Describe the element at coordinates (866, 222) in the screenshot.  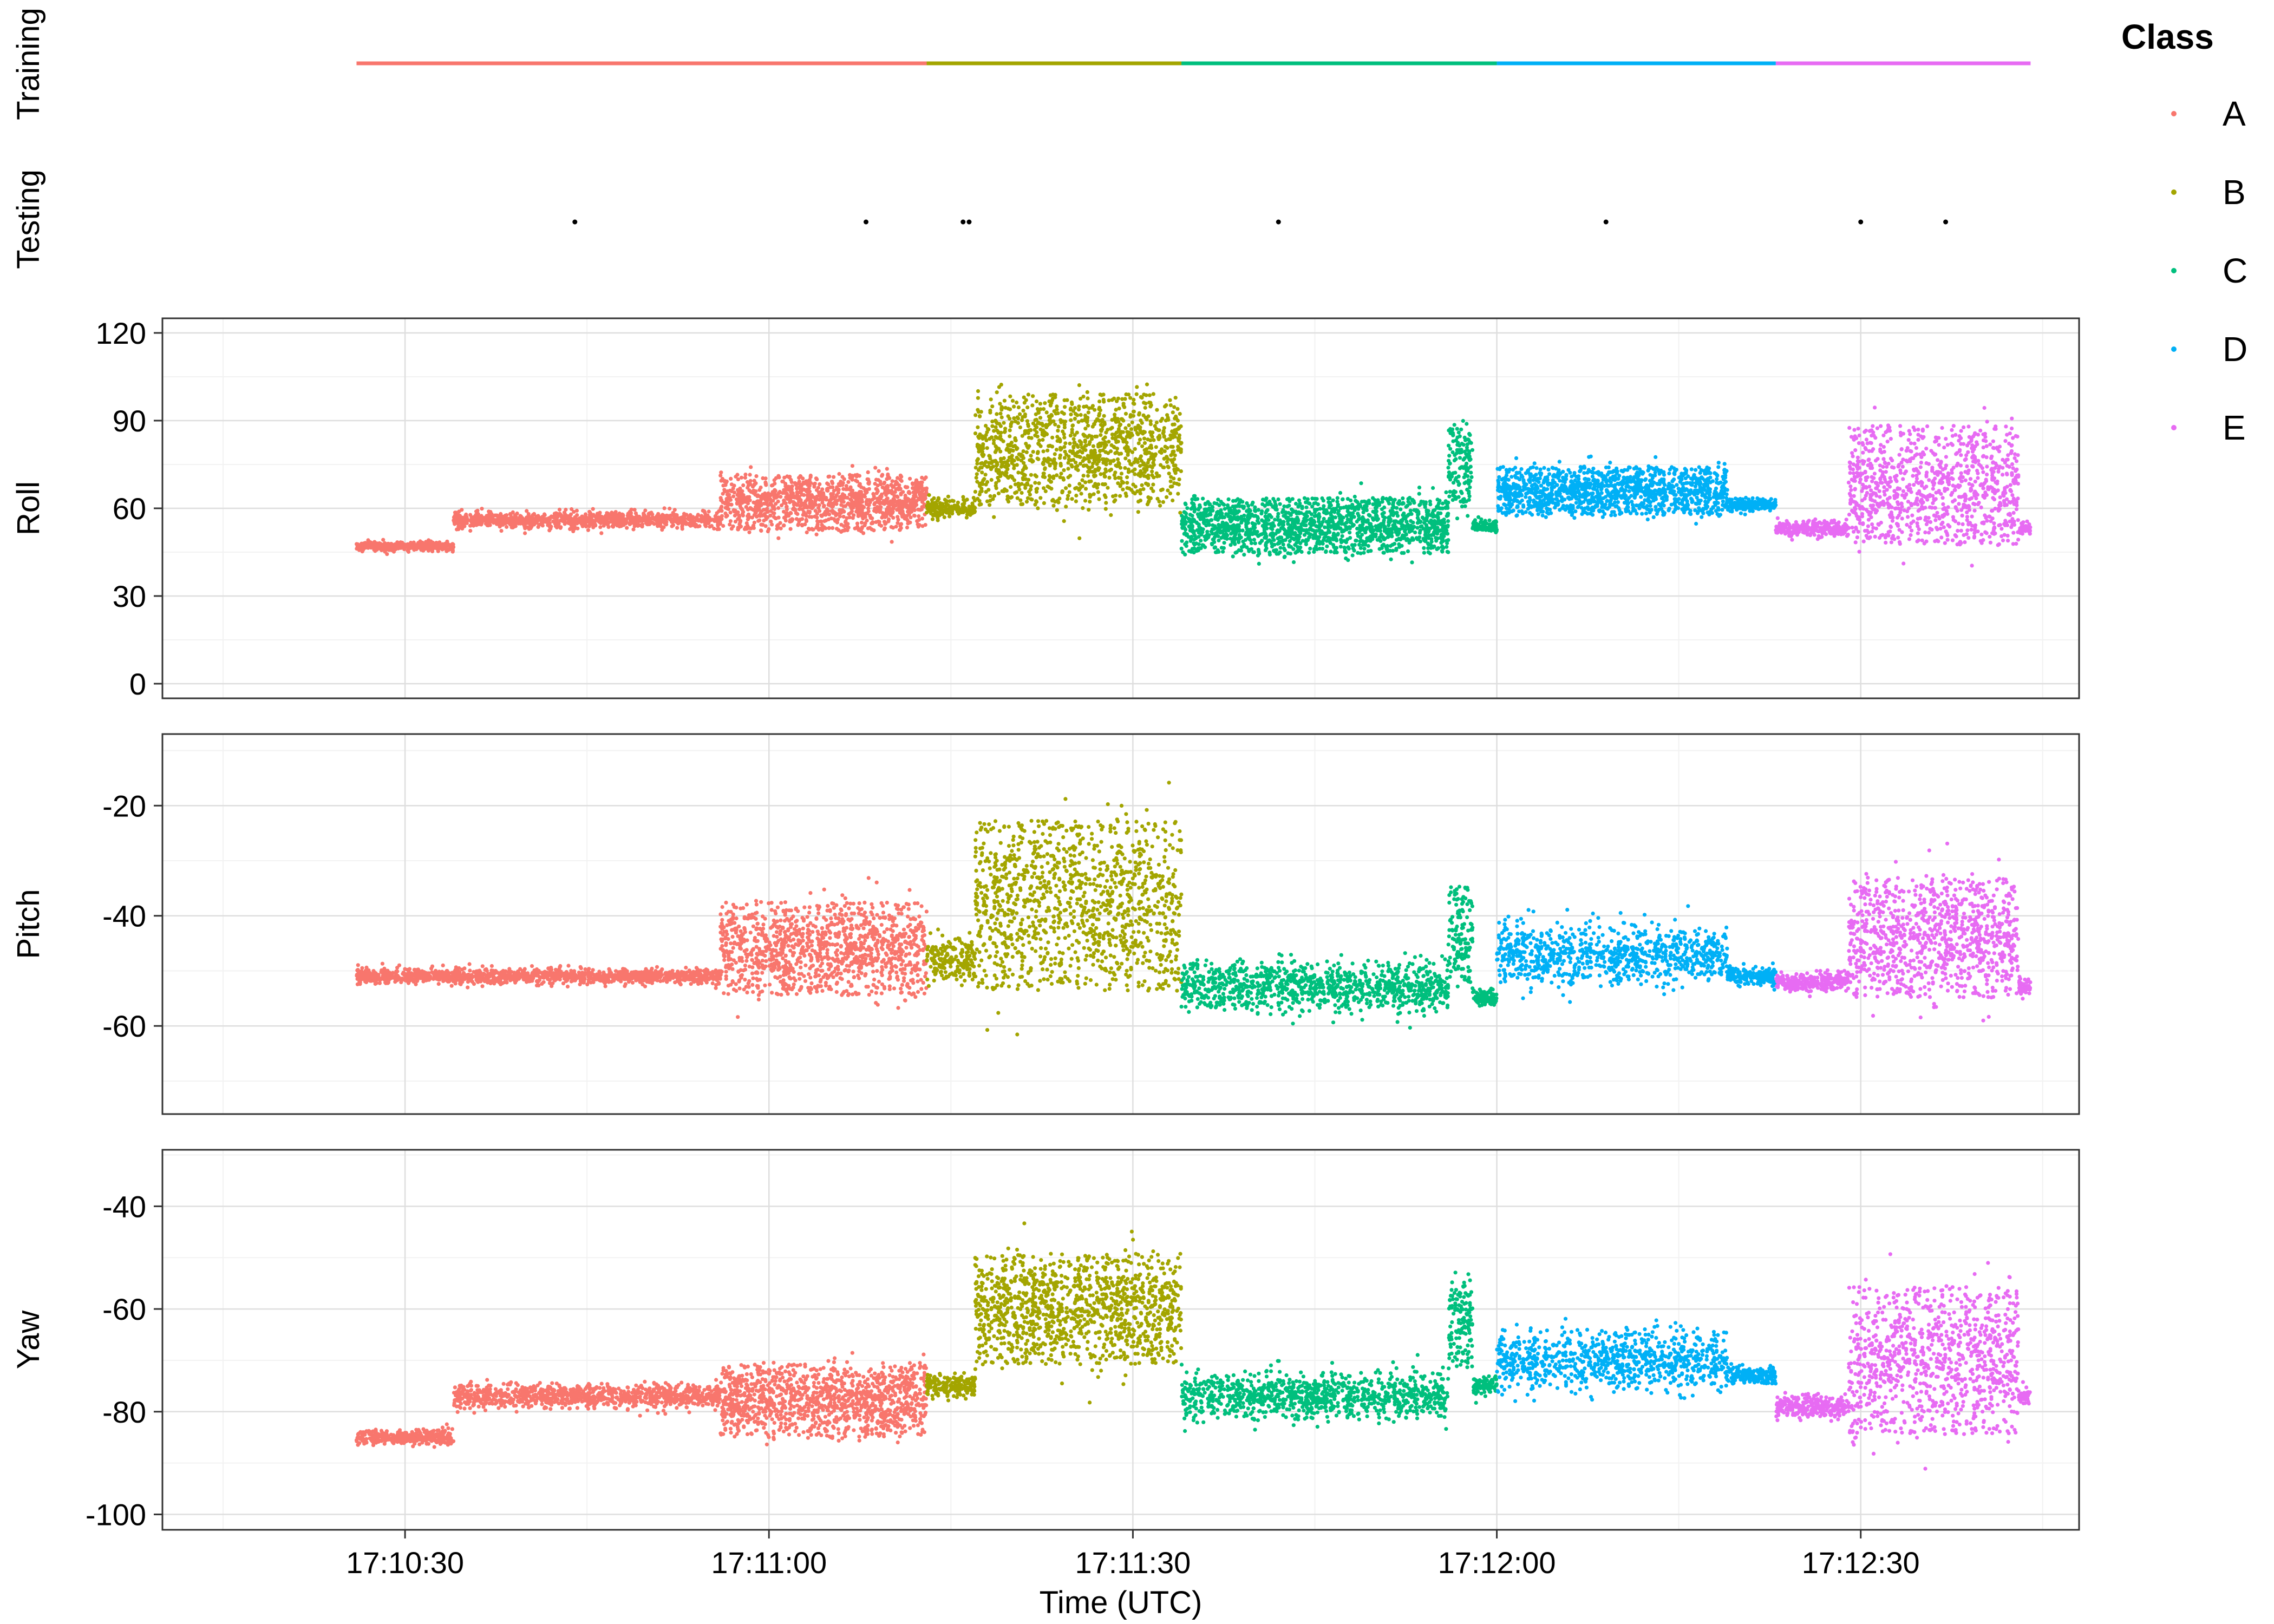
I see `testing-point` at that location.